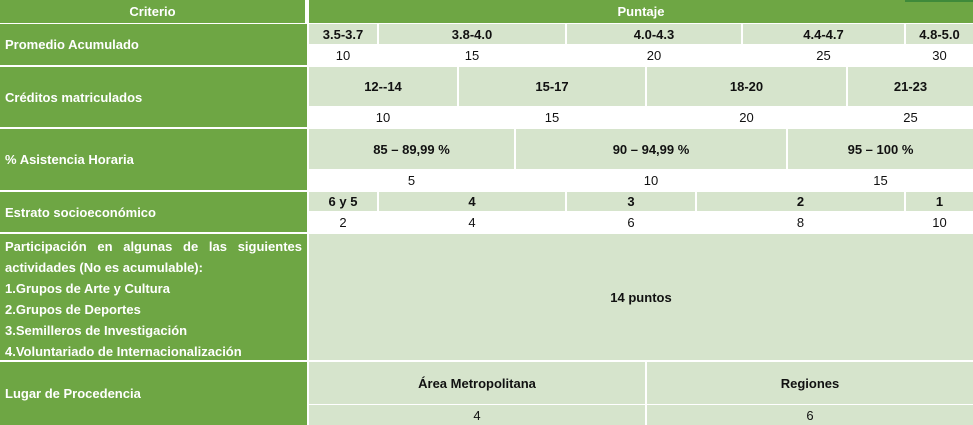  What do you see at coordinates (810, 383) in the screenshot?
I see `lugar-range: Regiones` at bounding box center [810, 383].